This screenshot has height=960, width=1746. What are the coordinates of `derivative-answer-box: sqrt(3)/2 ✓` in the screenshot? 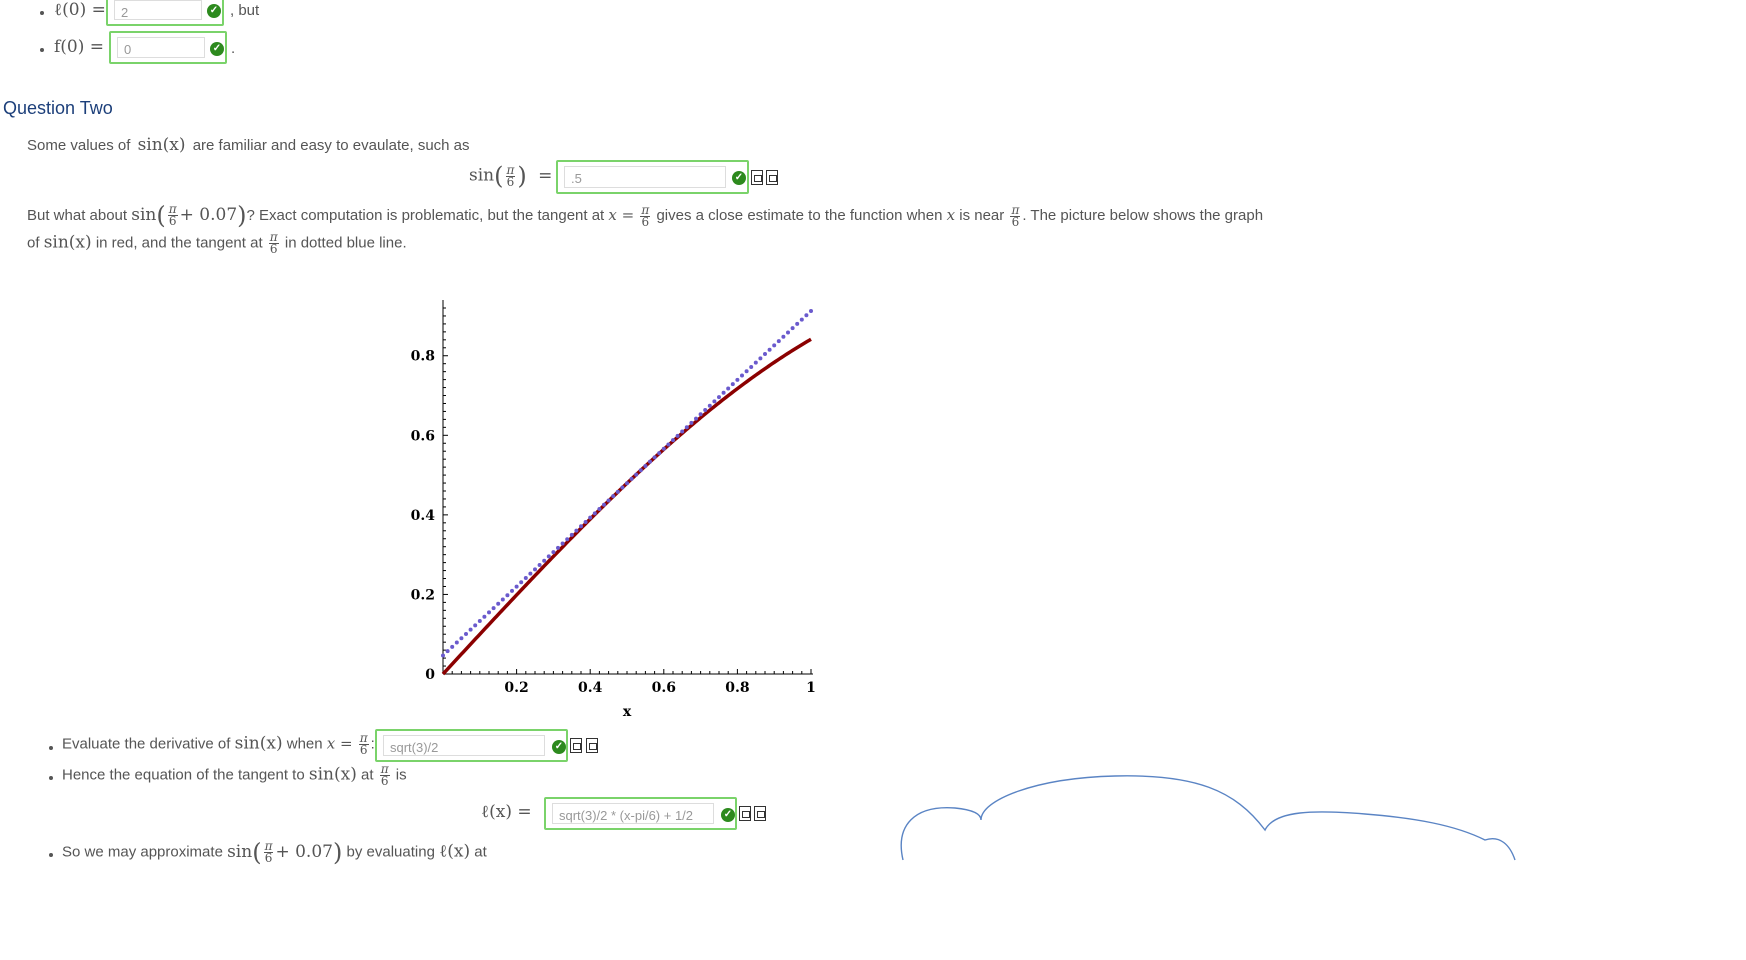 It's located at (471, 745).